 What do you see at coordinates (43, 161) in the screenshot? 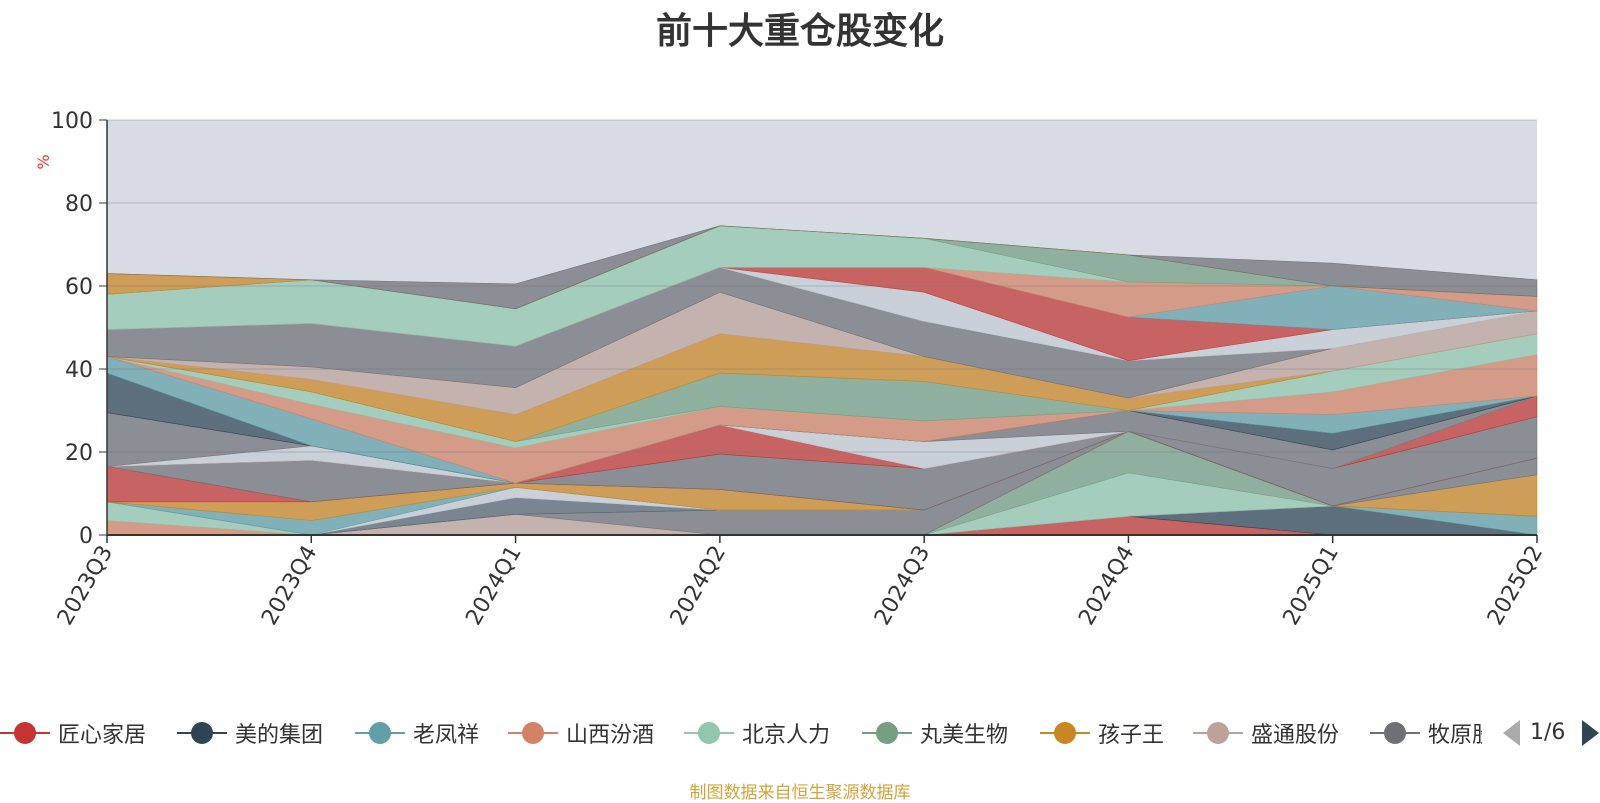
I see `y-axis-unit-label: %` at bounding box center [43, 161].